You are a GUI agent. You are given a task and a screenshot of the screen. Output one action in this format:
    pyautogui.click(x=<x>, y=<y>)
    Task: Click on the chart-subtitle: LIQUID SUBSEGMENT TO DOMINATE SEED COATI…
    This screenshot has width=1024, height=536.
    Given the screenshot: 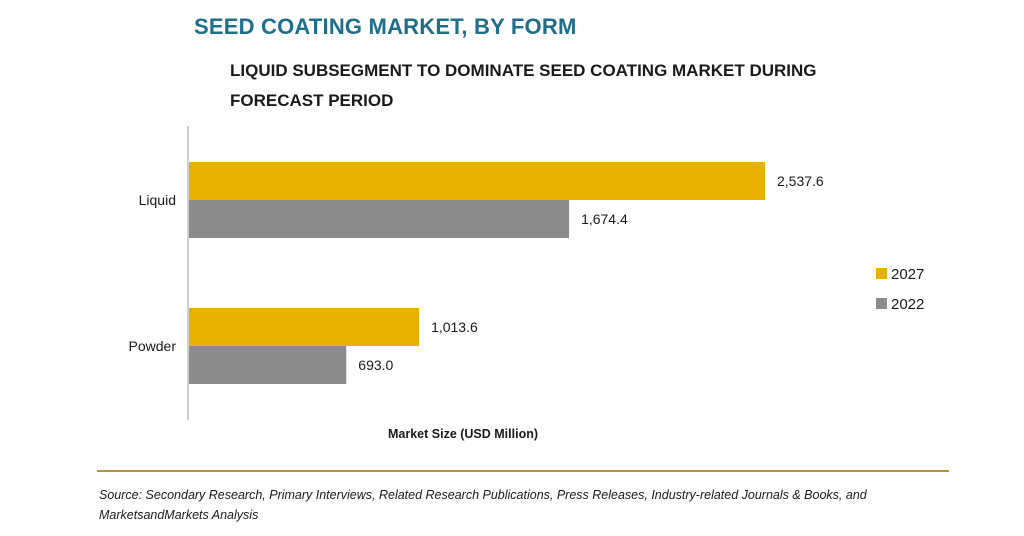 What is the action you would take?
    pyautogui.click(x=523, y=85)
    